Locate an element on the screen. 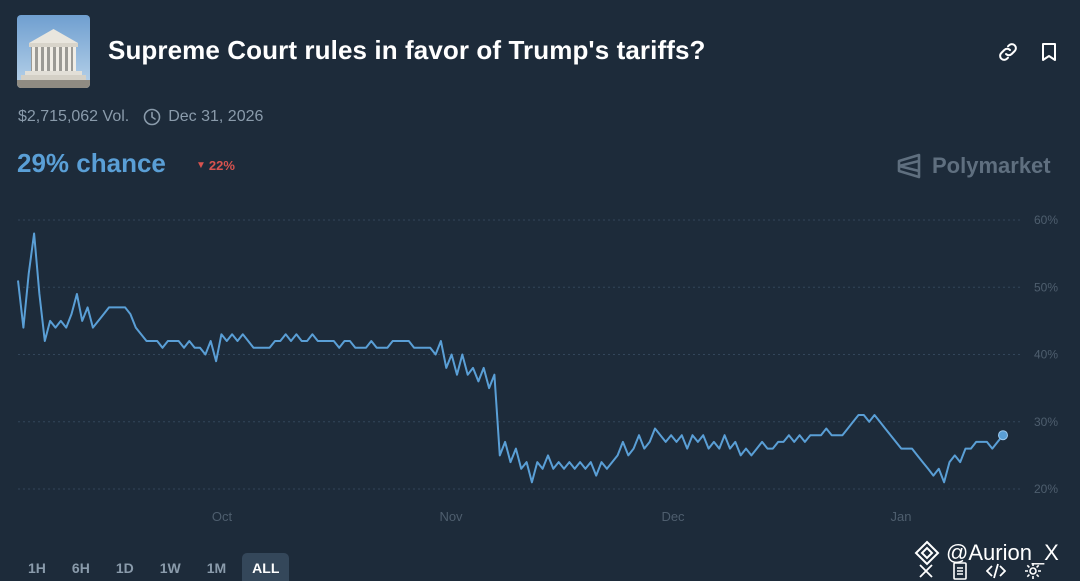  time-range-1d: 1D is located at coordinates (124, 568).